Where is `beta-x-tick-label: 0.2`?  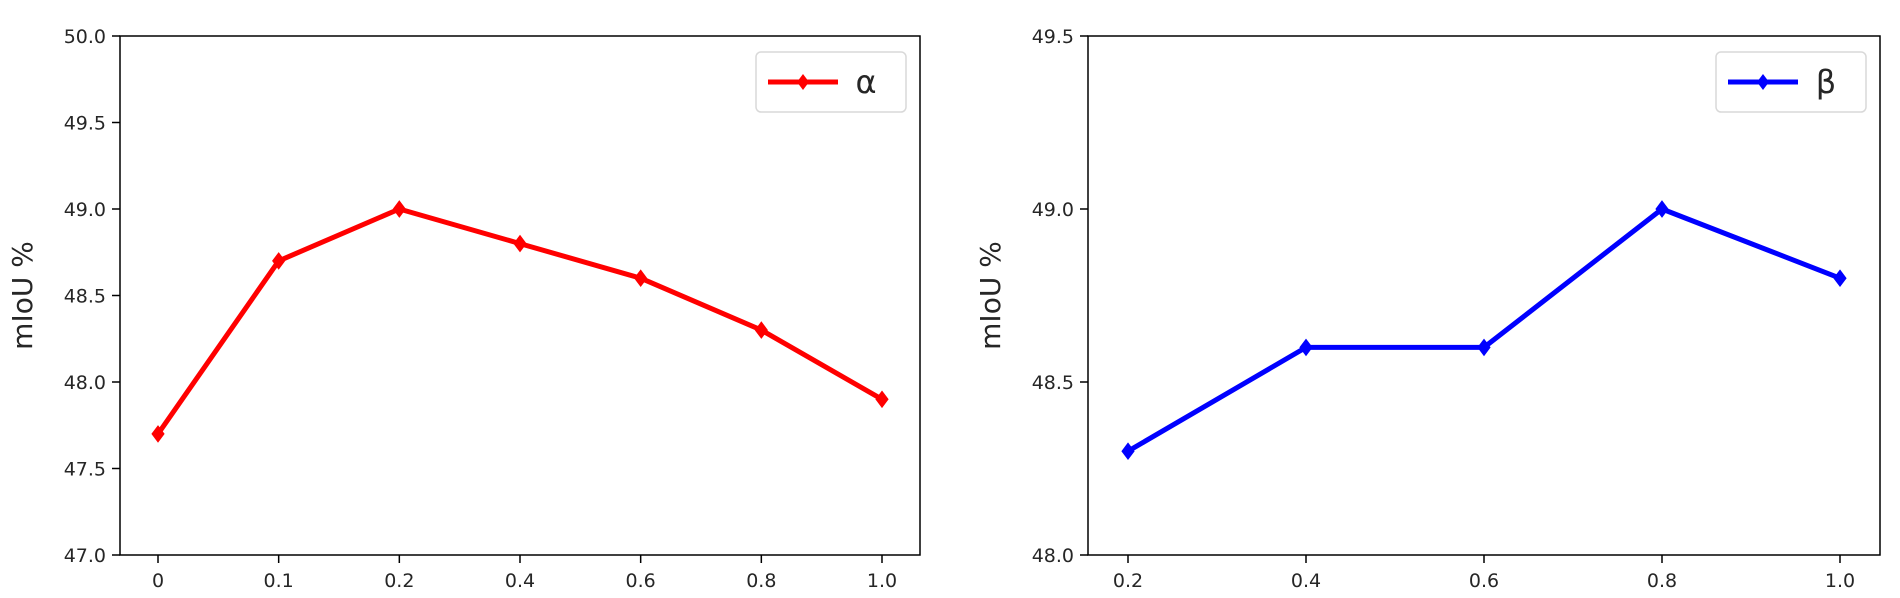 beta-x-tick-label: 0.2 is located at coordinates (1128, 581).